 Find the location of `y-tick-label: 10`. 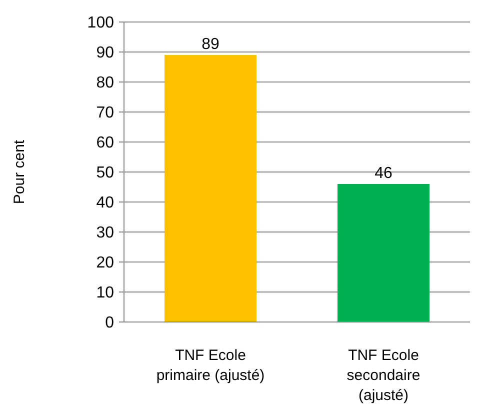

y-tick-label: 10 is located at coordinates (105, 293).